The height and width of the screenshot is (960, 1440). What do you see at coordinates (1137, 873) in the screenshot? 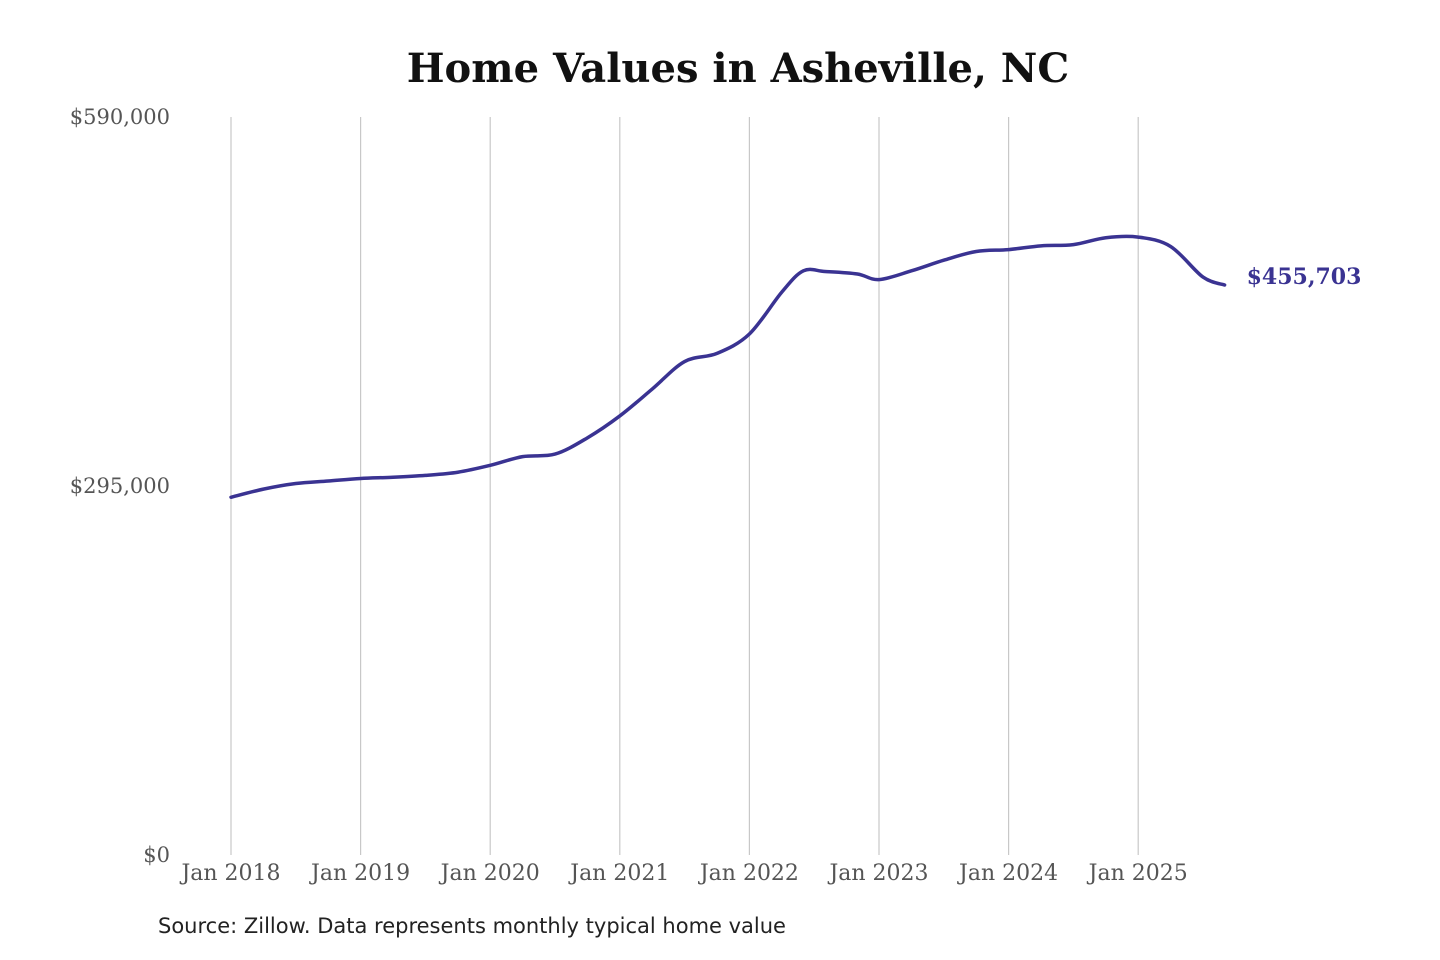
I see `x-tick-label: Jan 2025` at bounding box center [1137, 873].